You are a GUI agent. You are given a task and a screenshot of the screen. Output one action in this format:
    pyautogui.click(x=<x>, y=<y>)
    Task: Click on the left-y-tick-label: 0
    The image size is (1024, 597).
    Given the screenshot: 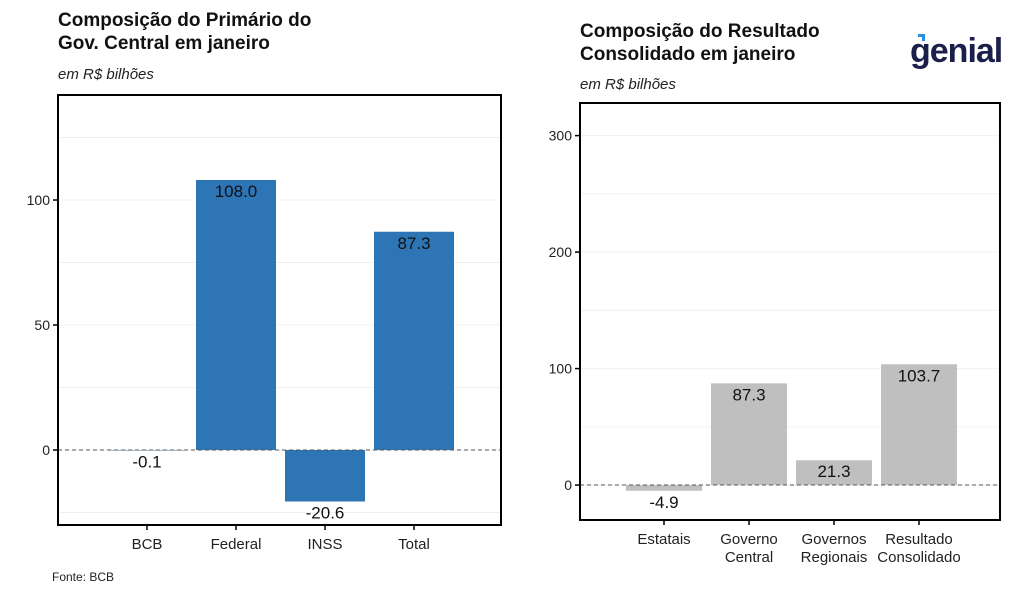 What is the action you would take?
    pyautogui.click(x=46, y=450)
    